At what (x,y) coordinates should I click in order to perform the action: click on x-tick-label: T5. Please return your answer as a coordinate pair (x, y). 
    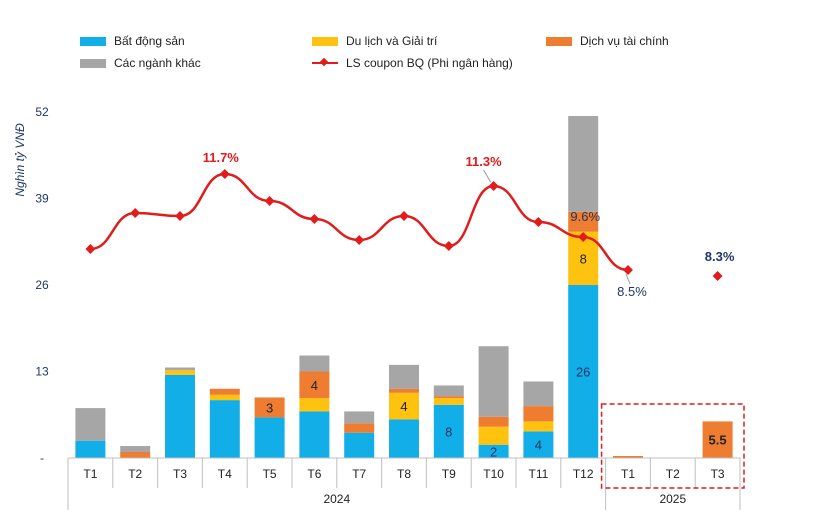
    Looking at the image, I should click on (270, 474).